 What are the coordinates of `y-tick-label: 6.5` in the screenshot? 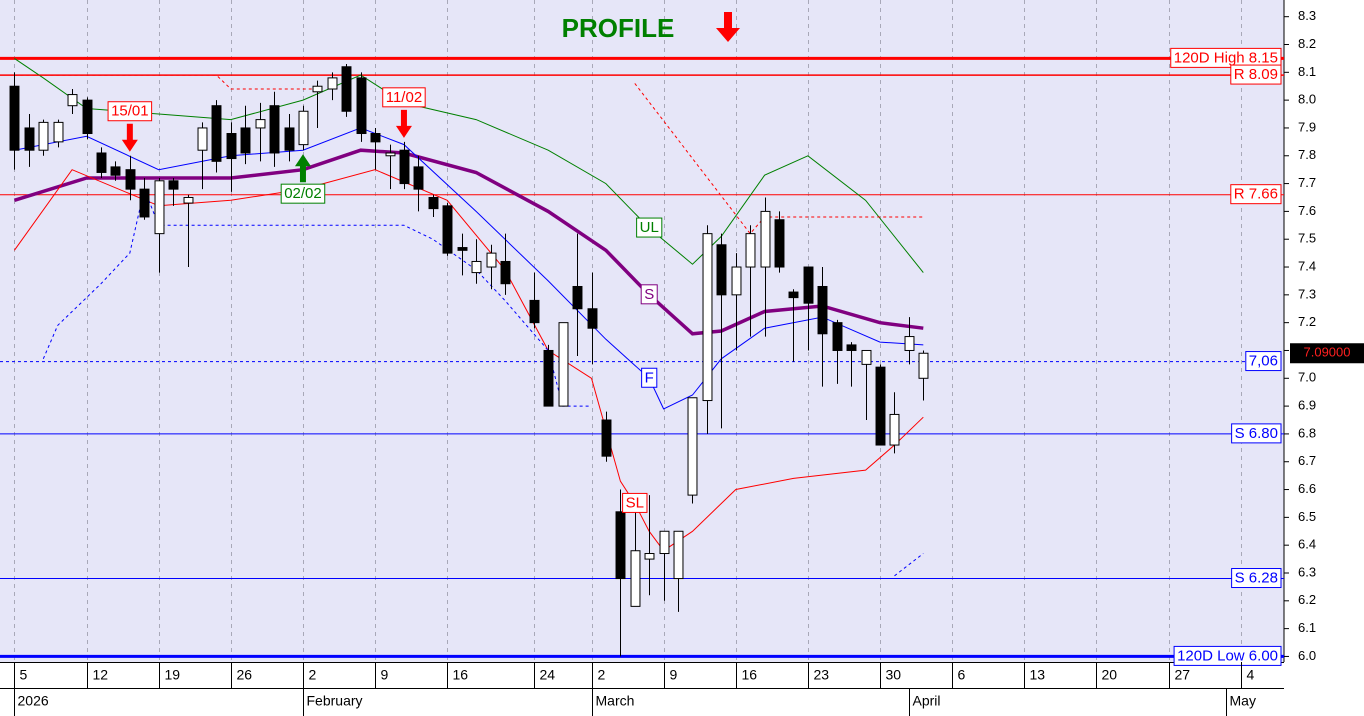 It's located at (1307, 516).